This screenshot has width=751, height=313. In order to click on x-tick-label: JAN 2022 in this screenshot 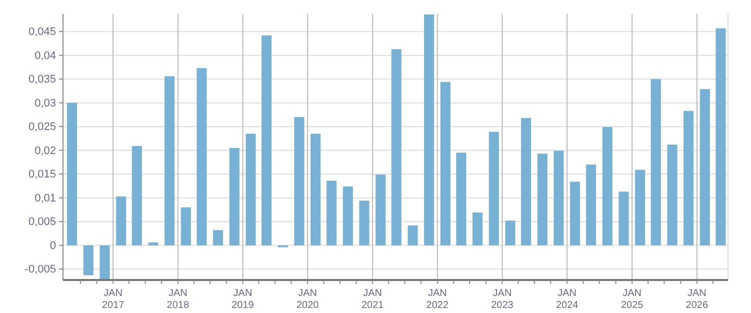, I will do `click(437, 300)`.